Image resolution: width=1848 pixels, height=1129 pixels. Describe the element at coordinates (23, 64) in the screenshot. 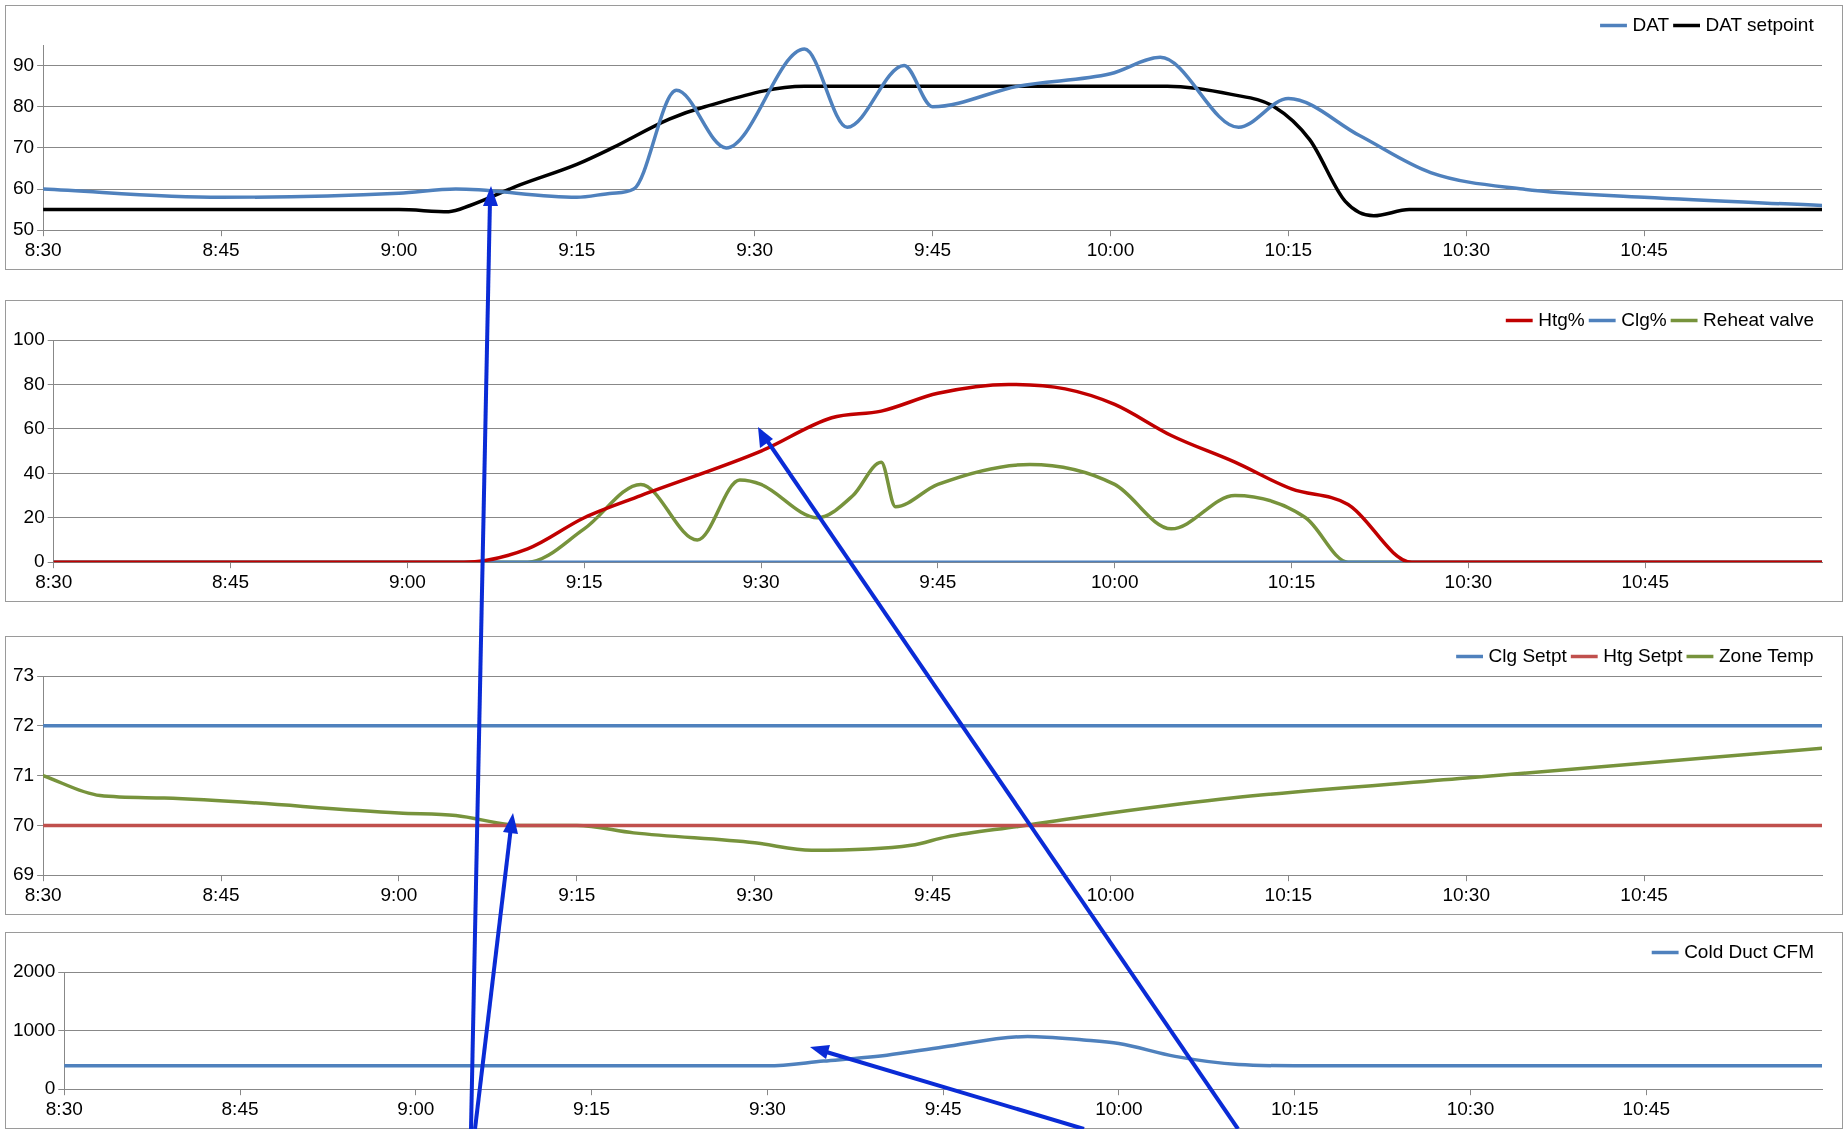

I see `y-tick-label: 90` at that location.